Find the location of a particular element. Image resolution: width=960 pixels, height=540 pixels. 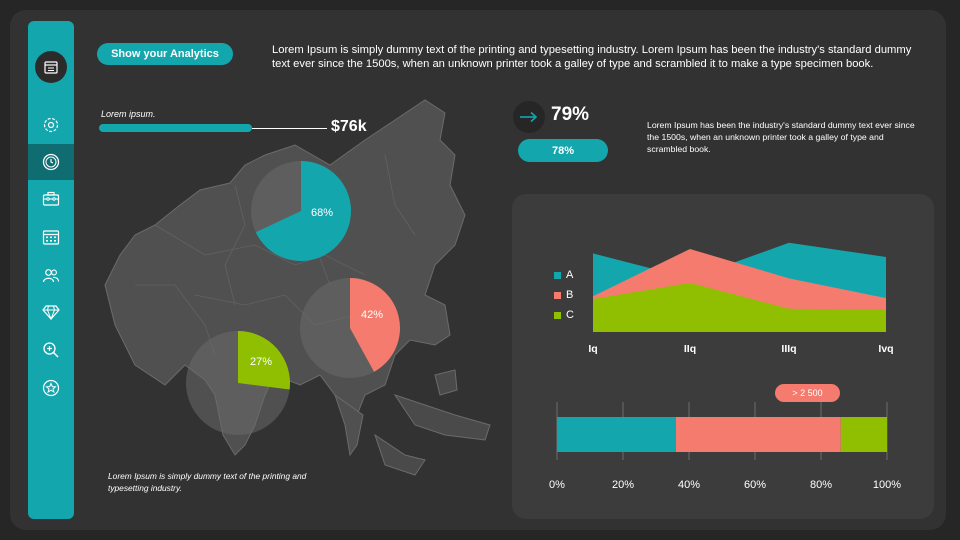

legend-swatch-a is located at coordinates (557, 275).